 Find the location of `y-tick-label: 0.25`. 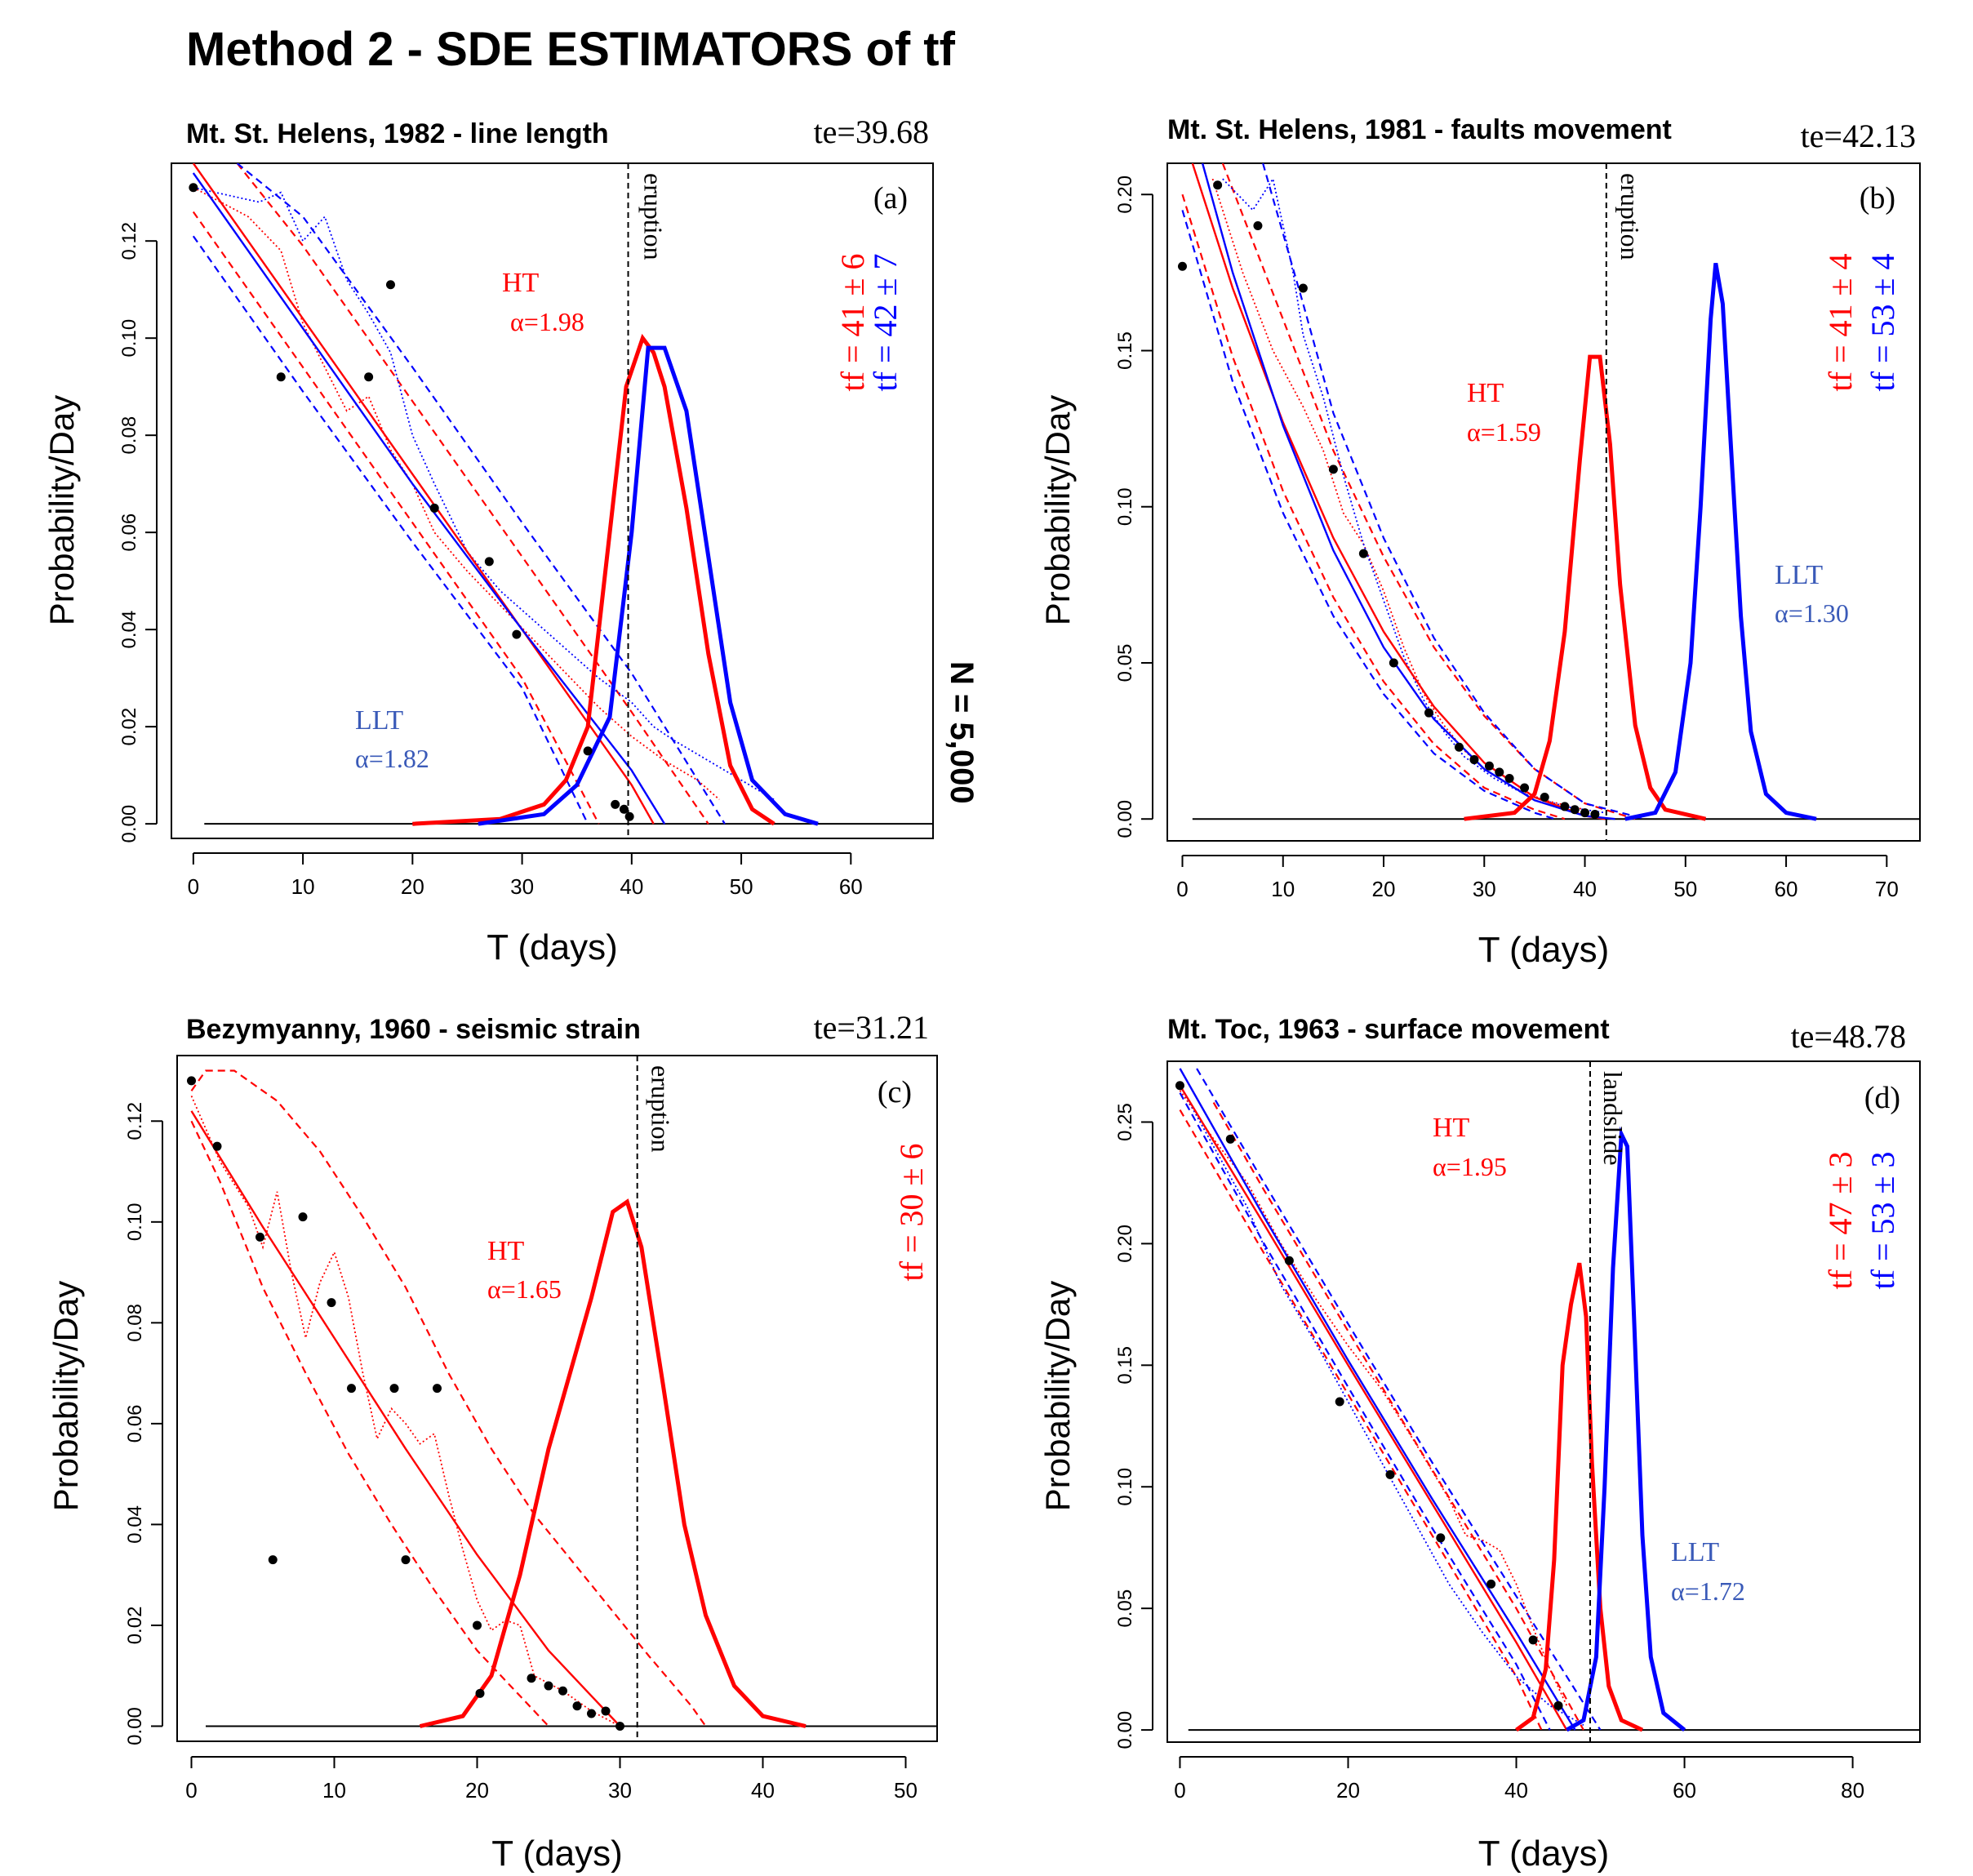

y-tick-label: 0.25 is located at coordinates (1125, 1122).